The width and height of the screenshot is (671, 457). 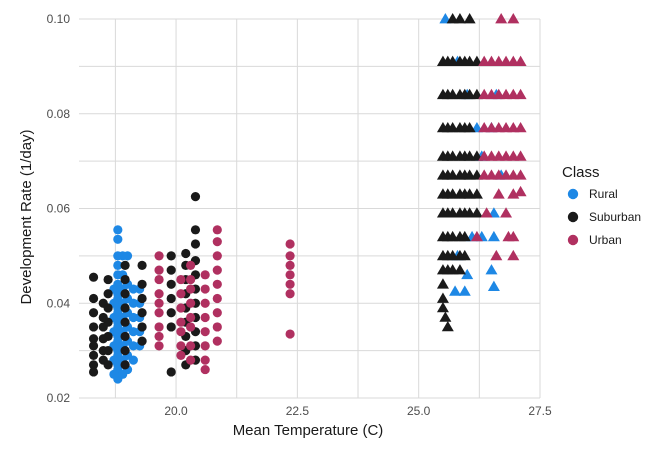 I want to click on x-axis-ticks: 20.0 22.5 25.0 27.5, so click(x=358, y=411).